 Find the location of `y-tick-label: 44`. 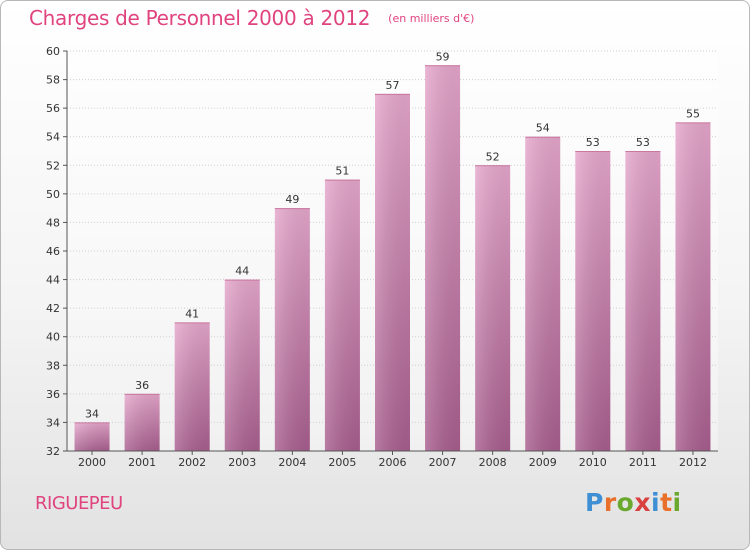

y-tick-label: 44 is located at coordinates (53, 280).